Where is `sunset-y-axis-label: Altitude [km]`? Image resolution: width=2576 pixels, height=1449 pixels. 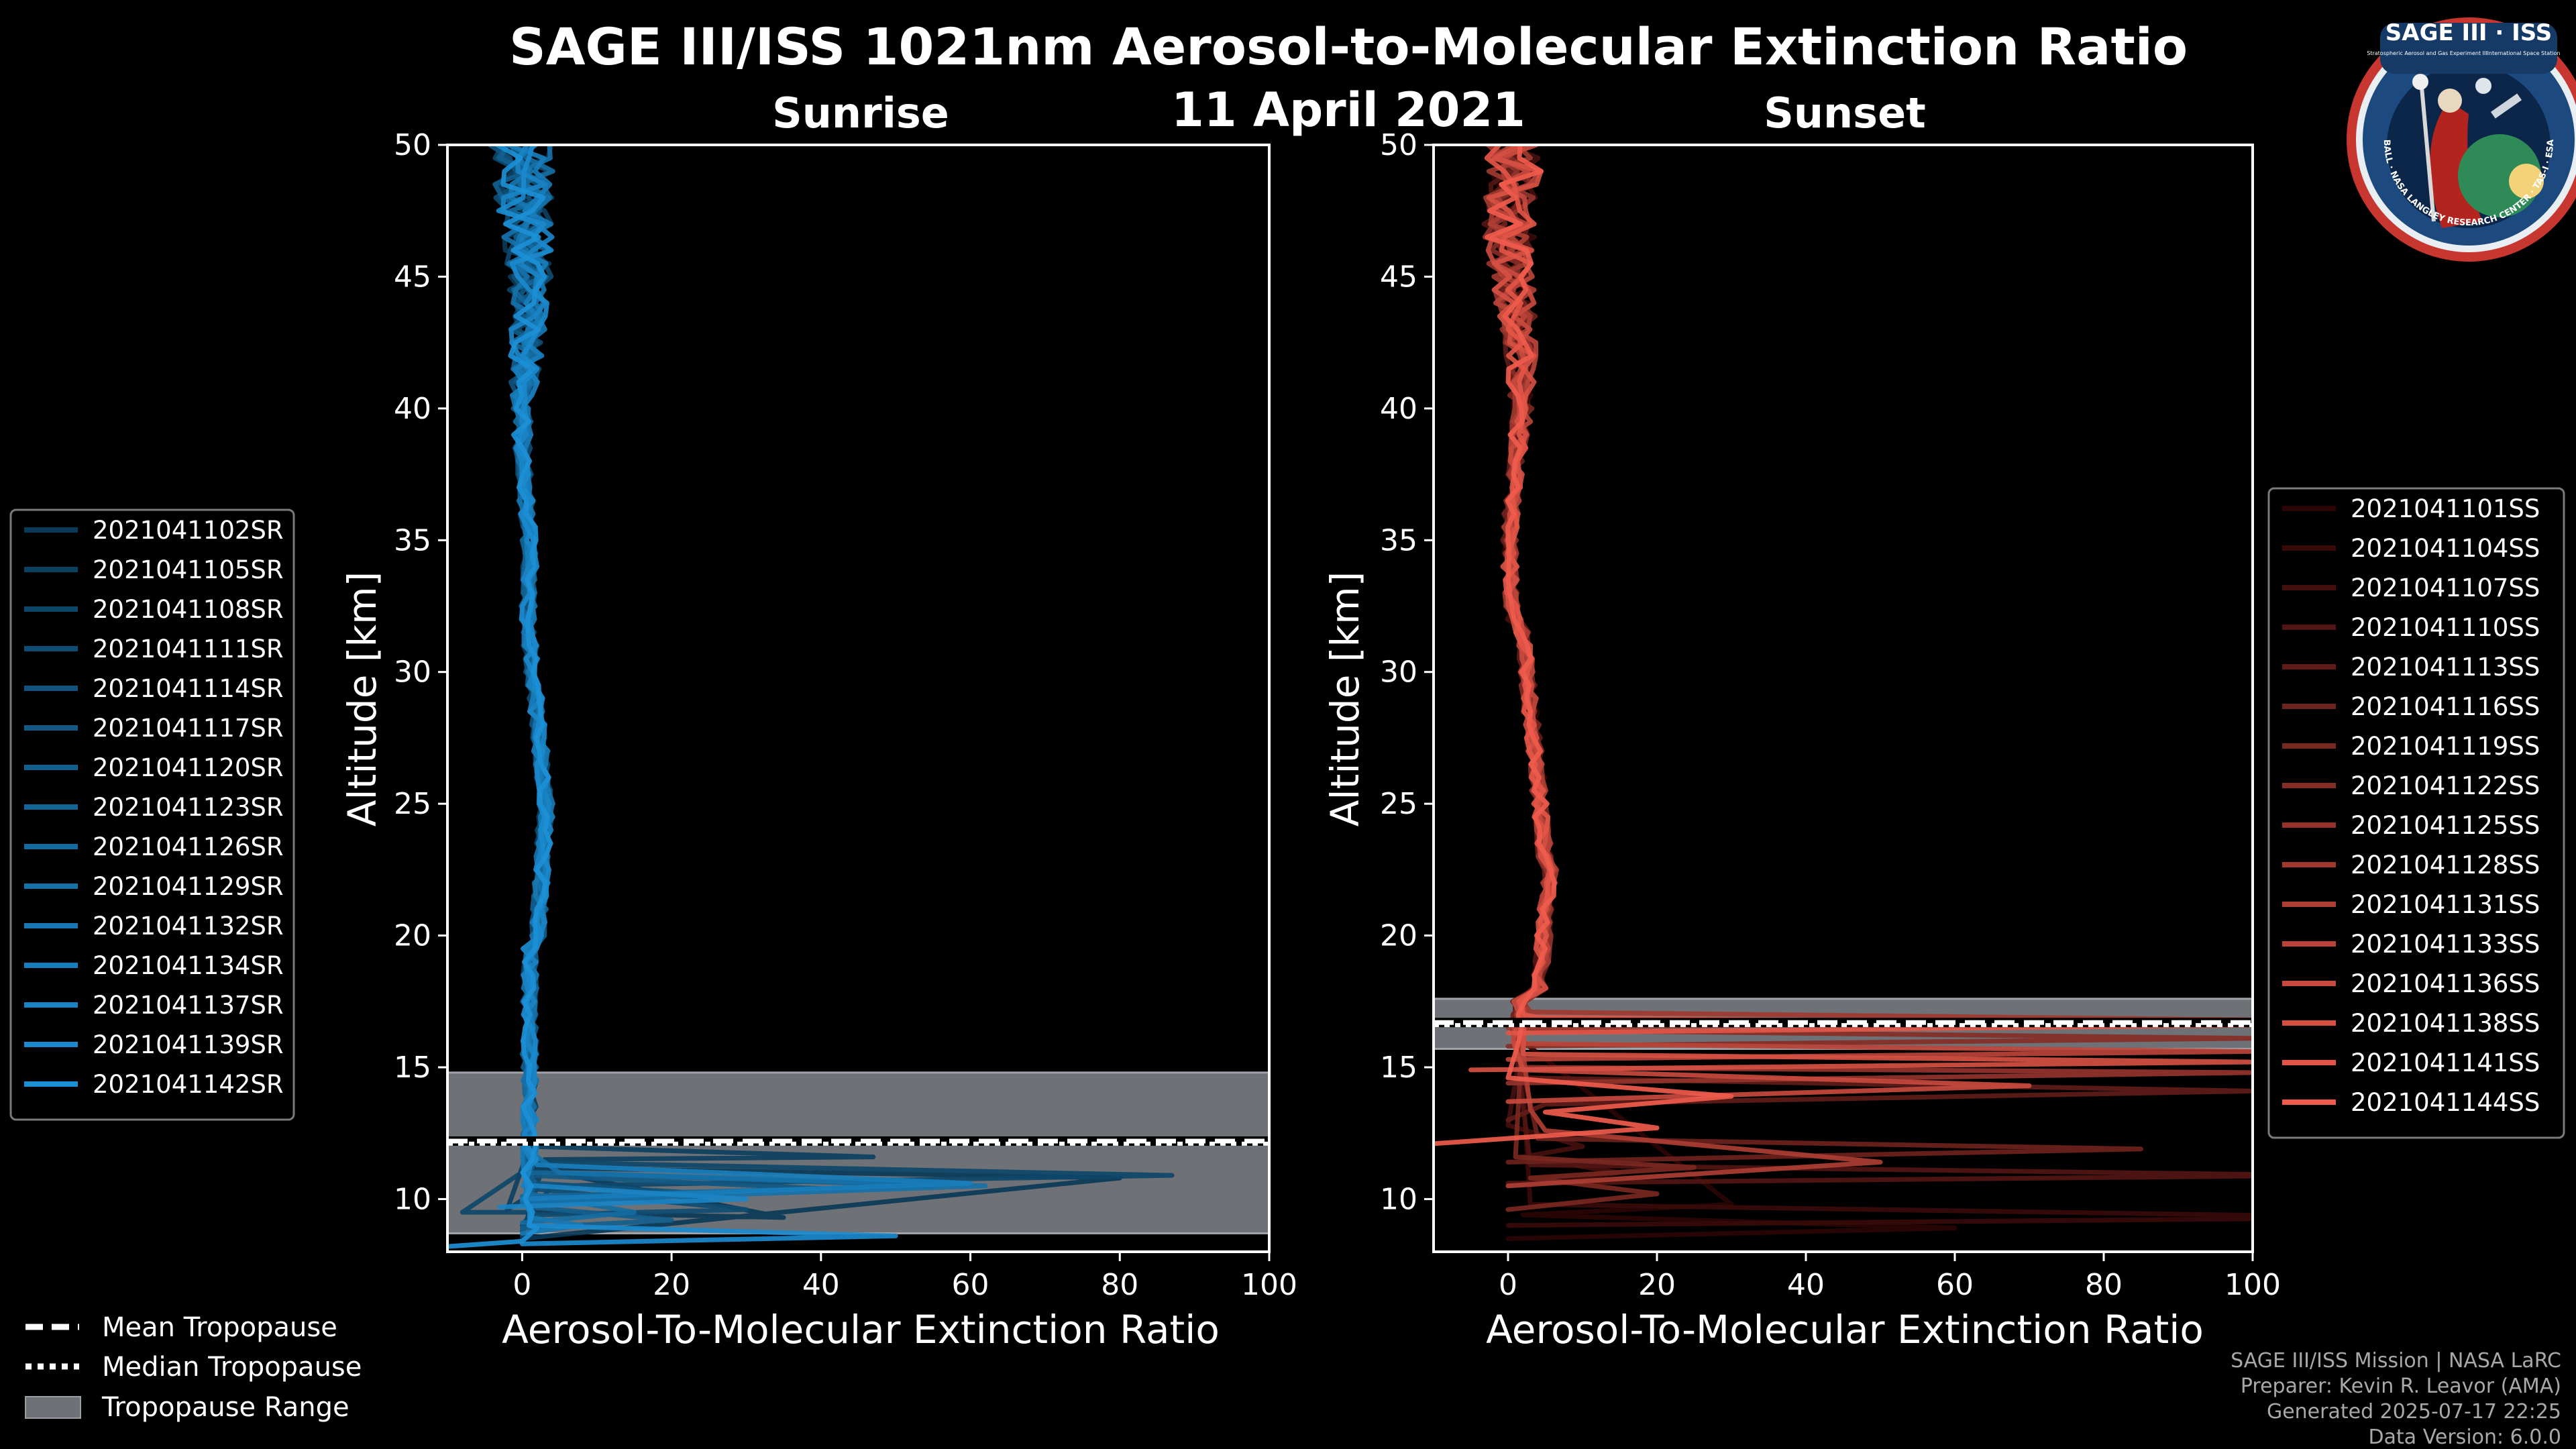 sunset-y-axis-label: Altitude [km] is located at coordinates (1345, 699).